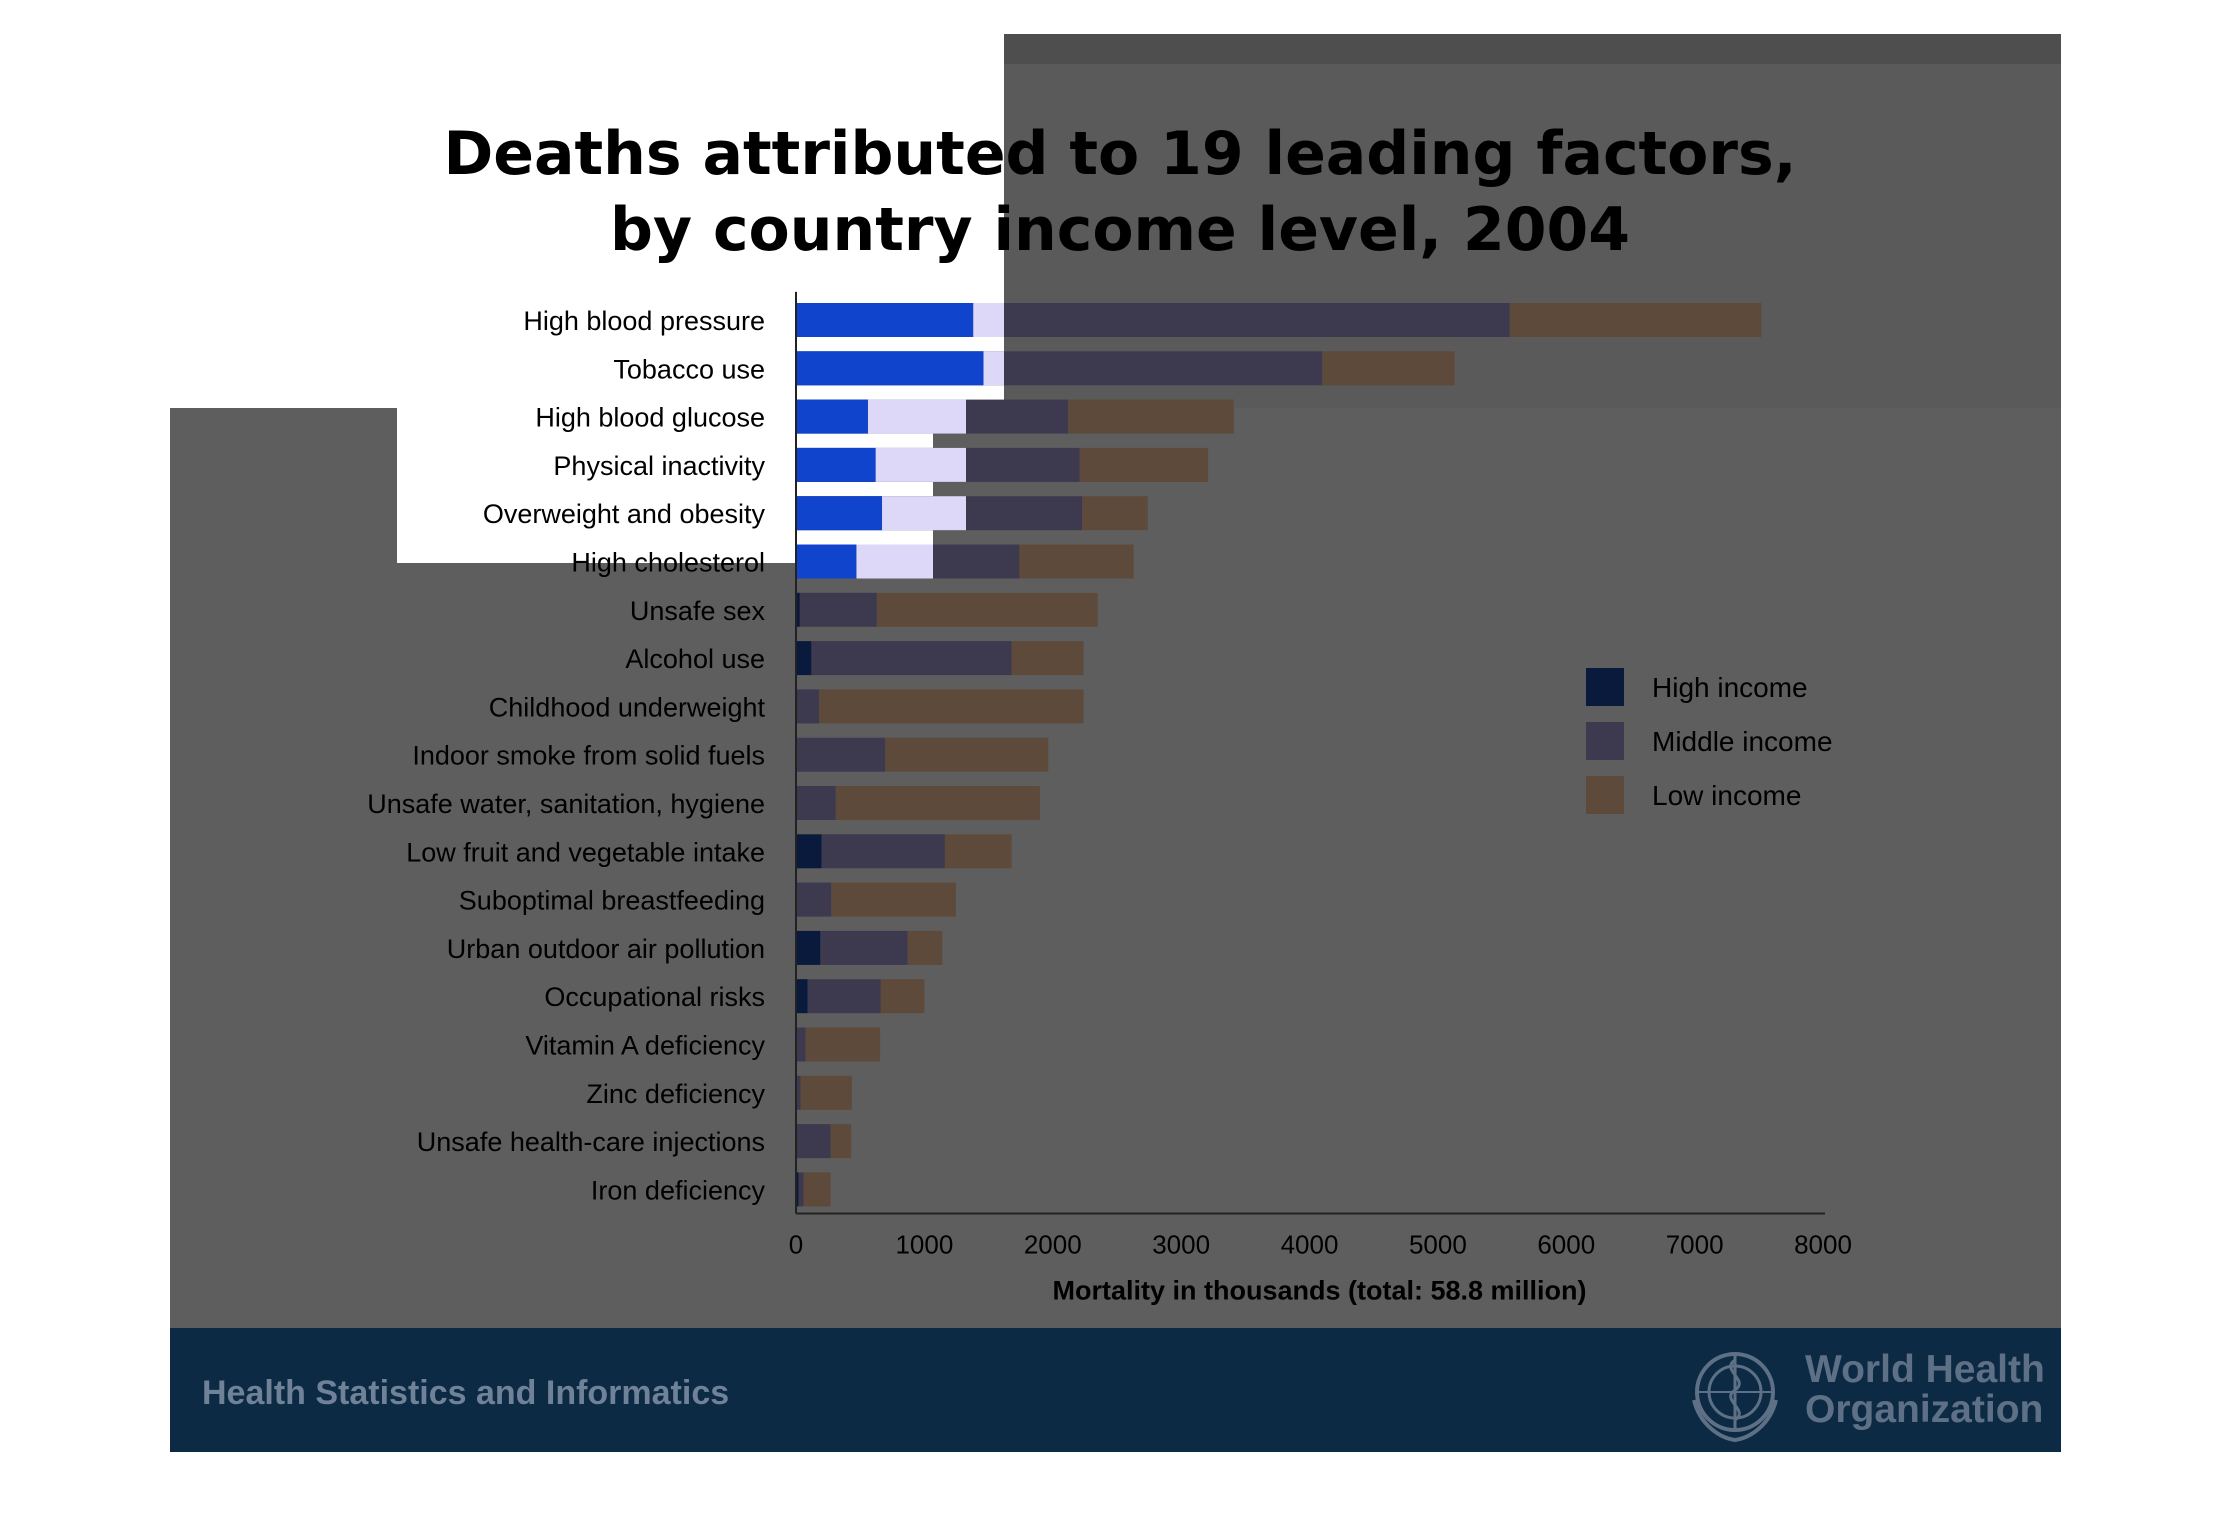 This screenshot has height=1530, width=2216. I want to click on chart-title-line-1: Deaths attributed to 19 leading factors,, so click(1120, 154).